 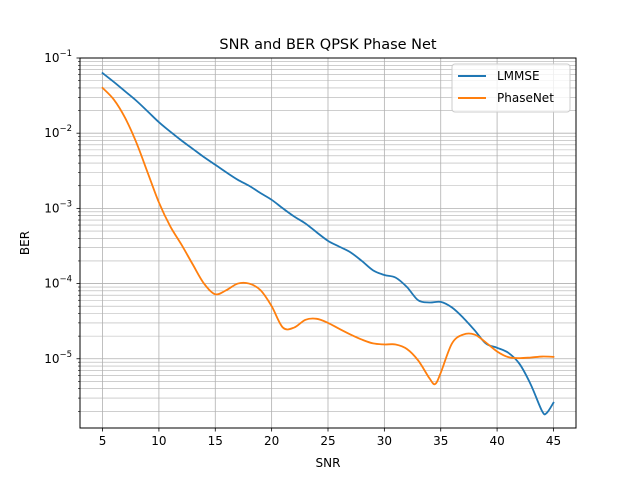 I want to click on x-tick-label: 10, so click(x=158, y=441).